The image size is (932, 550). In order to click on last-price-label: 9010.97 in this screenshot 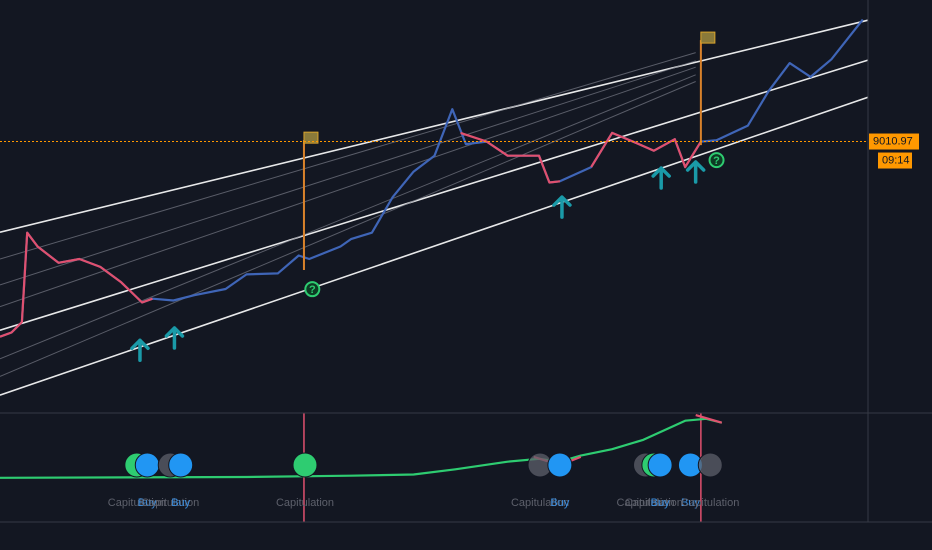, I will do `click(893, 141)`.